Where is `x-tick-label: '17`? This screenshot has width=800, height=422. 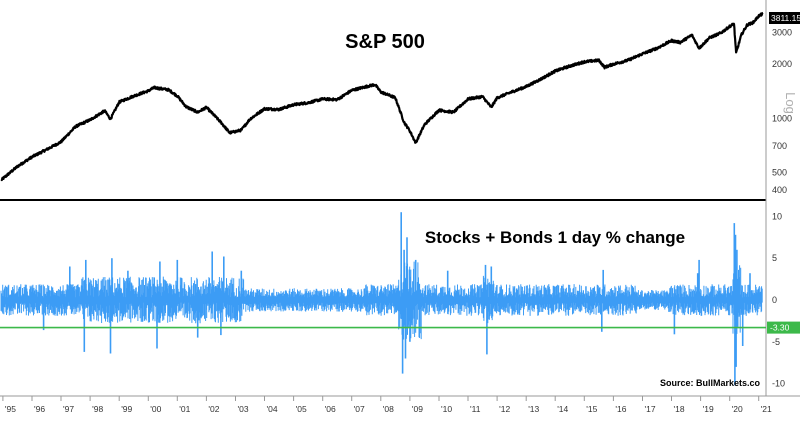 x-tick-label: '17 is located at coordinates (650, 409).